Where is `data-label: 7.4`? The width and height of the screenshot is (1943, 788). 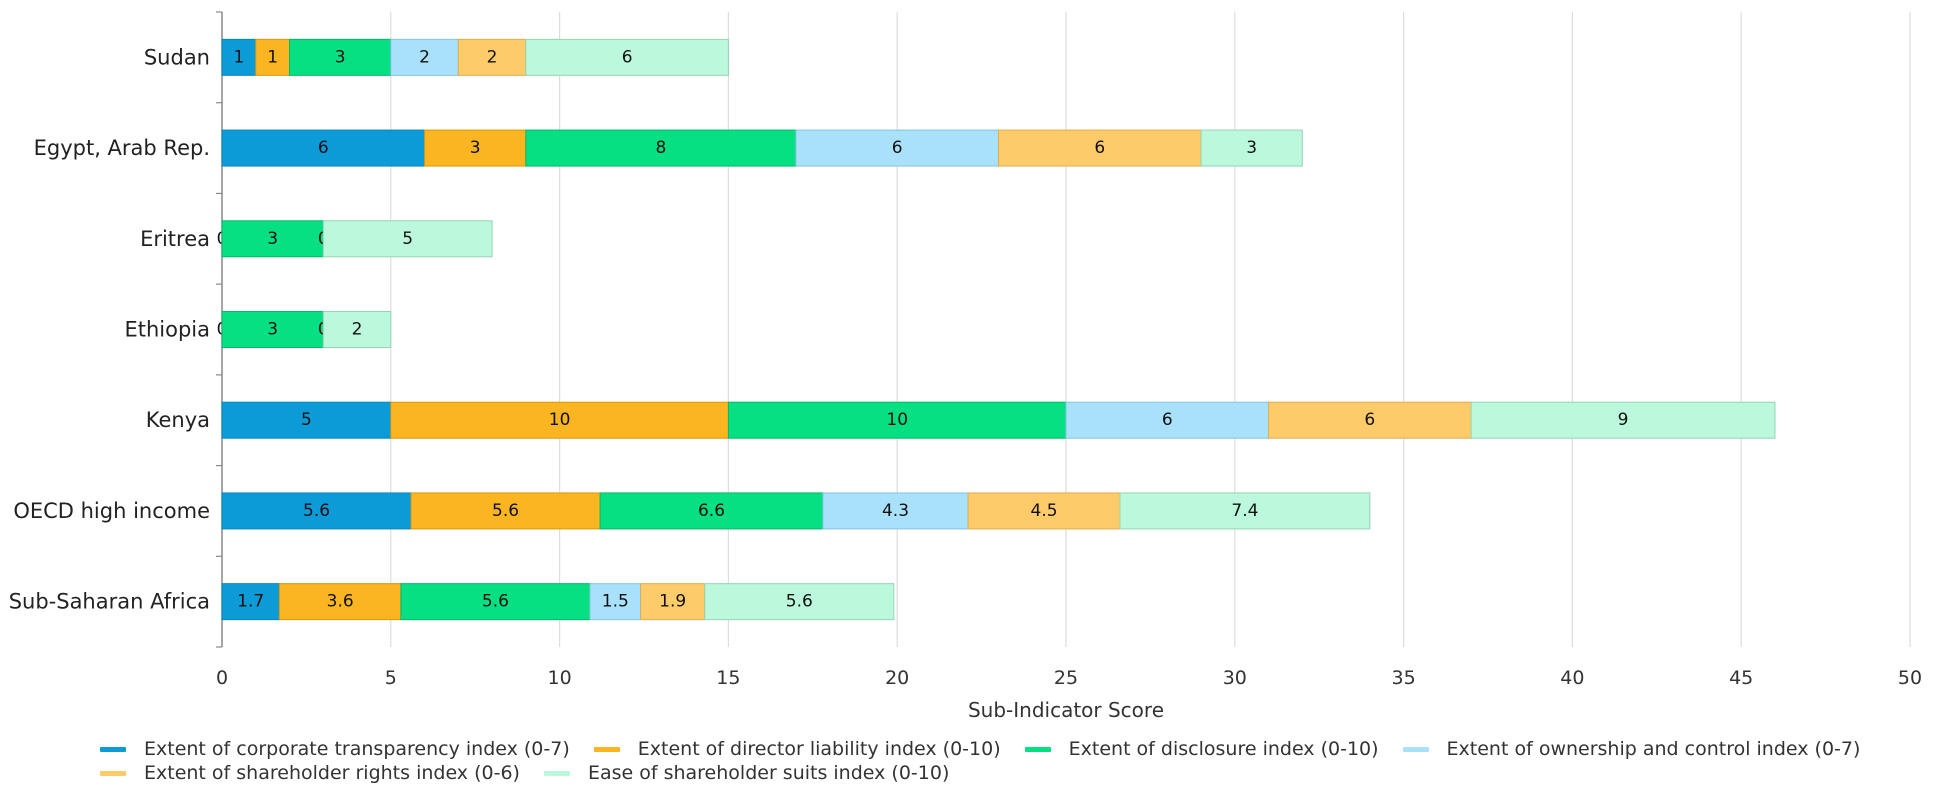 data-label: 7.4 is located at coordinates (1244, 511).